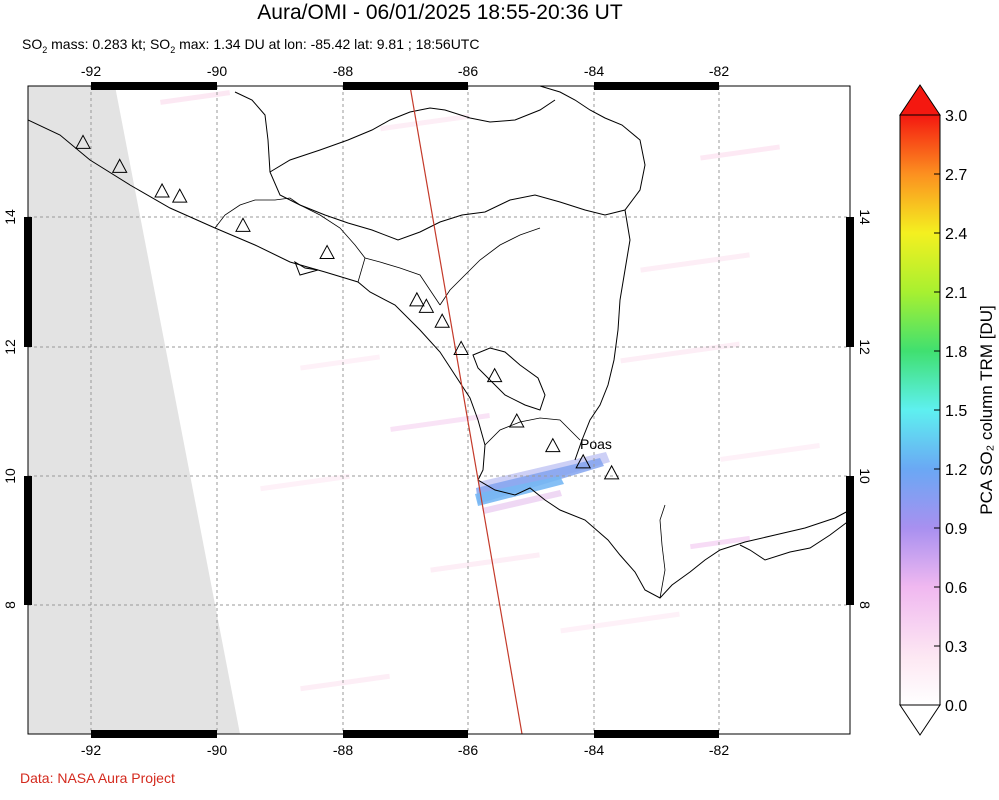  I want to click on lat-tick-right-3: 14, so click(865, 217).